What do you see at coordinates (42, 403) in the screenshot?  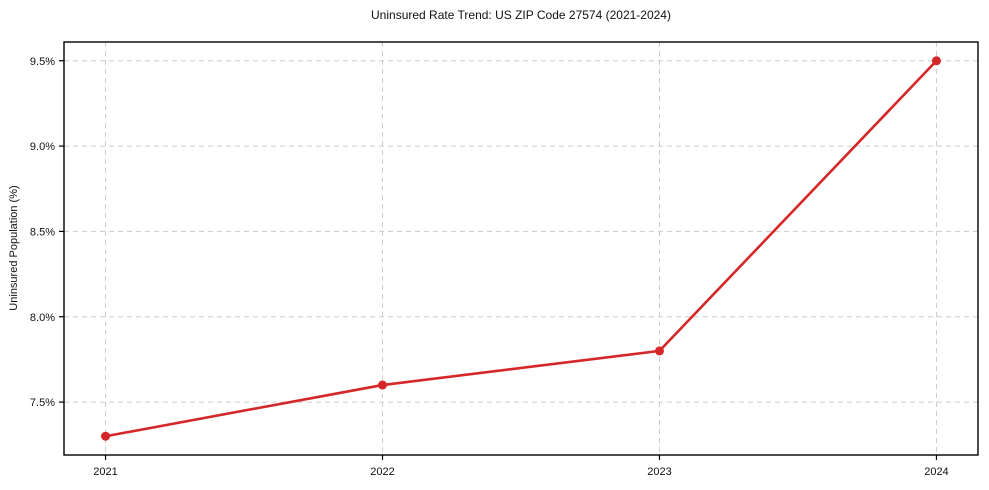 I see `y-tick-label: 7.5%` at bounding box center [42, 403].